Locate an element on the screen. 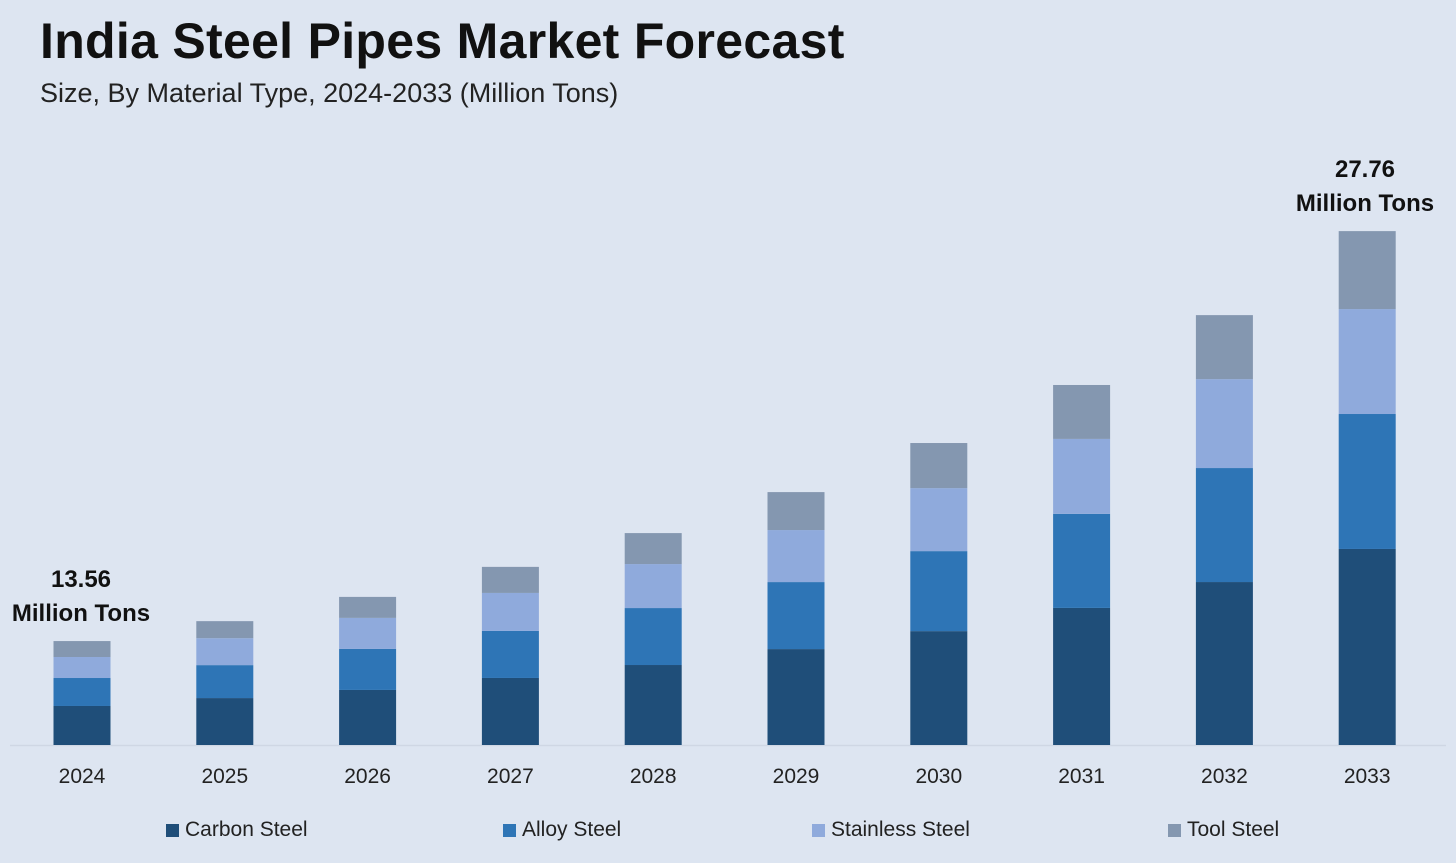  x-tick-label: 2032 is located at coordinates (1224, 776).